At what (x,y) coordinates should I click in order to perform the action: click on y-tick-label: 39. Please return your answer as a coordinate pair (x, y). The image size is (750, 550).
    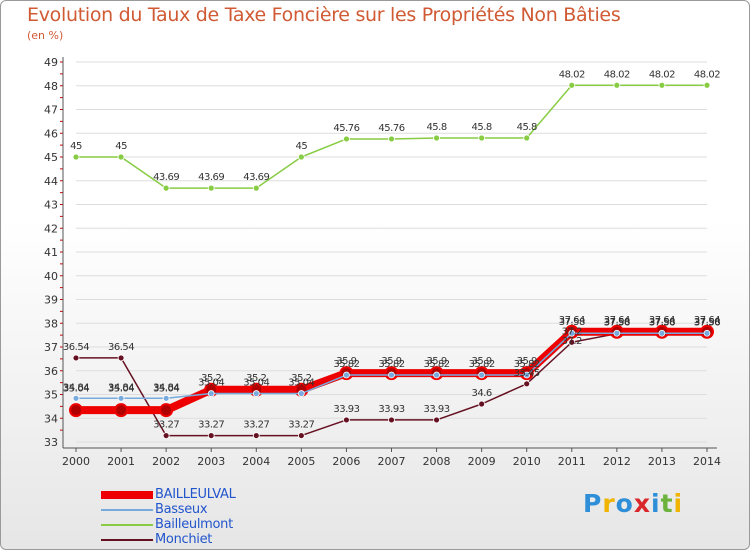
    Looking at the image, I should click on (51, 300).